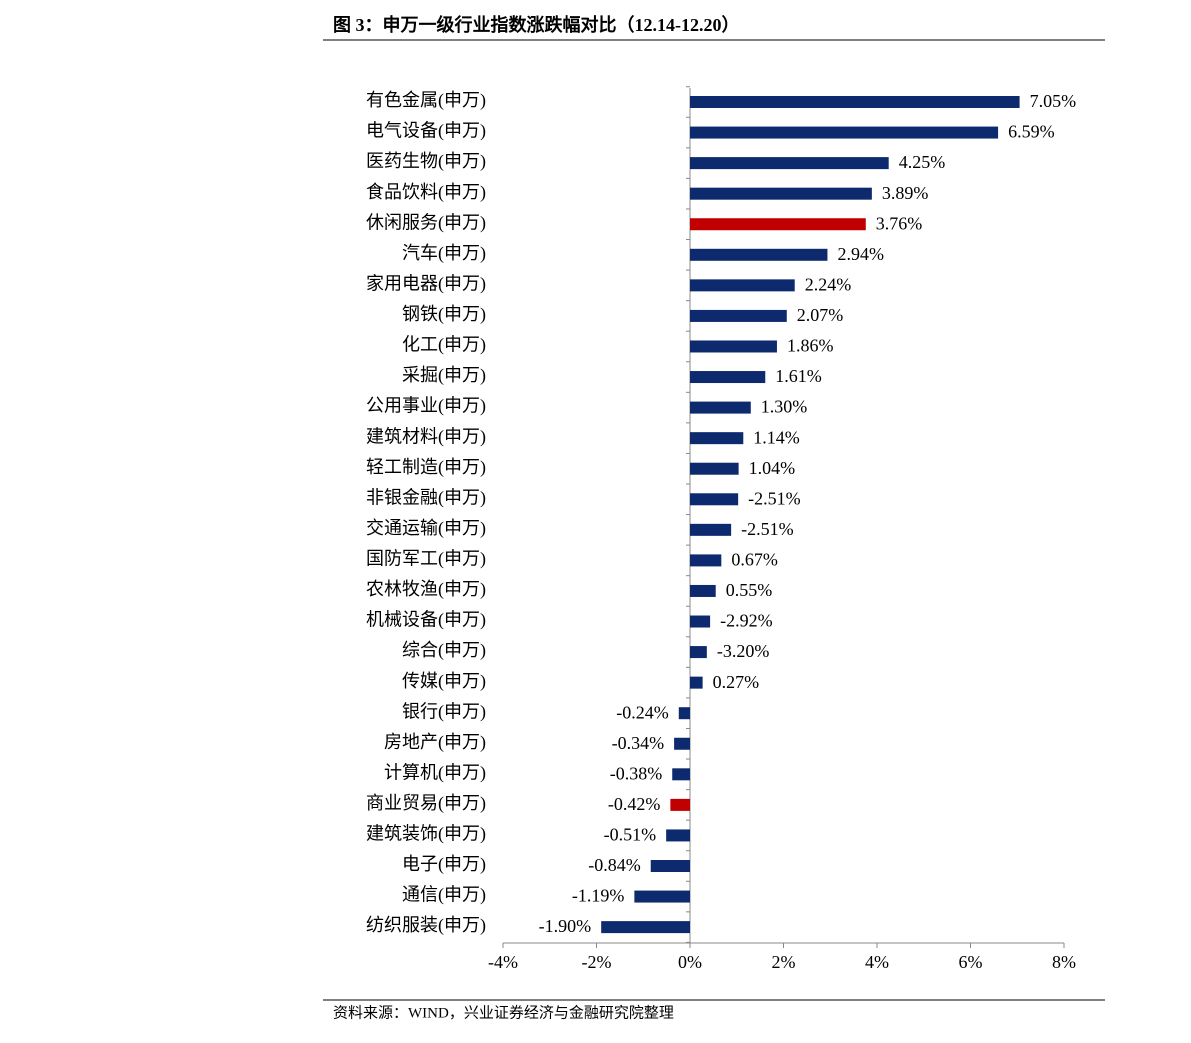 This screenshot has width=1191, height=1043. Describe the element at coordinates (690, 962) in the screenshot. I see `x-tick-label: 0%` at that location.